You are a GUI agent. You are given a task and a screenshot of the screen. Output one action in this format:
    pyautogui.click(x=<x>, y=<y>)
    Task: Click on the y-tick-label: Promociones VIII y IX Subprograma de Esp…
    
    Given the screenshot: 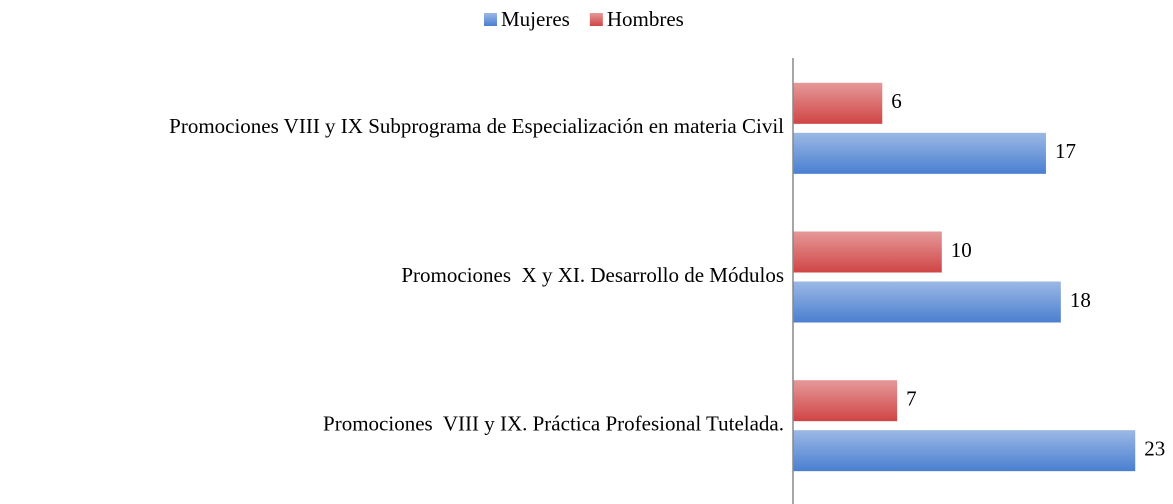 What is the action you would take?
    pyautogui.click(x=476, y=126)
    